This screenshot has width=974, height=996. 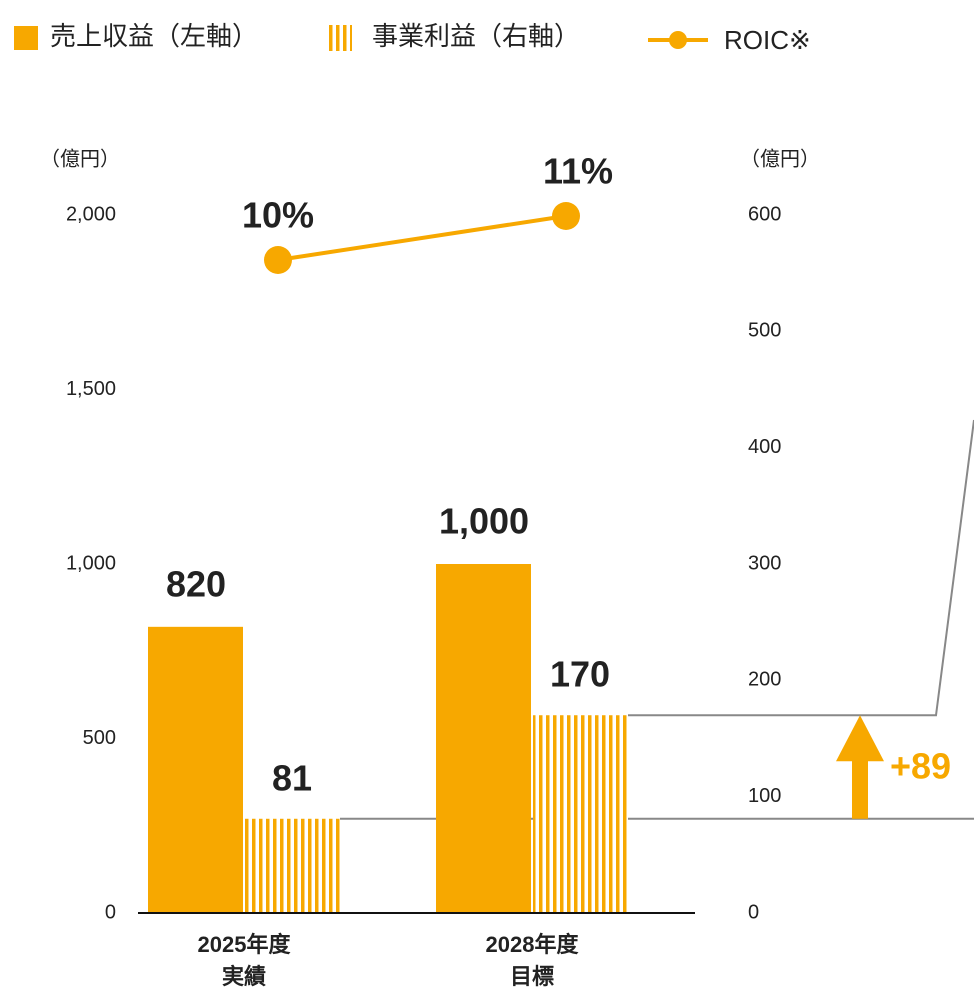 What do you see at coordinates (245, 944) in the screenshot?
I see `x-tick-label: 2025年度` at bounding box center [245, 944].